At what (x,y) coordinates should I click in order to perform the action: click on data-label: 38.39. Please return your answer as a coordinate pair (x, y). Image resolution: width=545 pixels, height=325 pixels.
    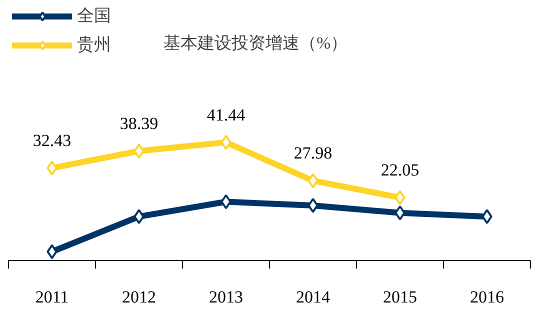
    Looking at the image, I should click on (139, 124).